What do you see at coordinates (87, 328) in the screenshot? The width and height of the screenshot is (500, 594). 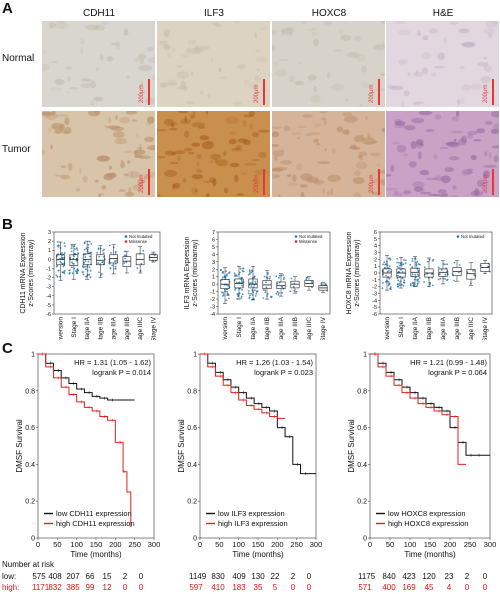 I see `x-category-label: Stage IIA` at bounding box center [87, 328].